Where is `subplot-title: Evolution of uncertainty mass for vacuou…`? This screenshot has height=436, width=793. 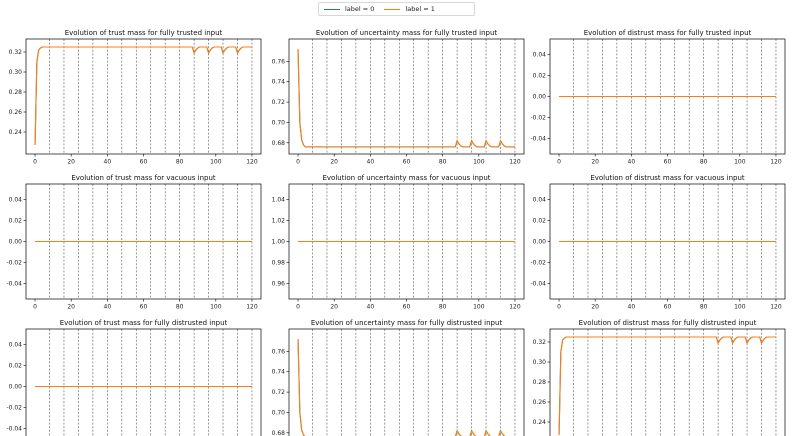
subplot-title: Evolution of uncertainty mass for vacuou… is located at coordinates (406, 178).